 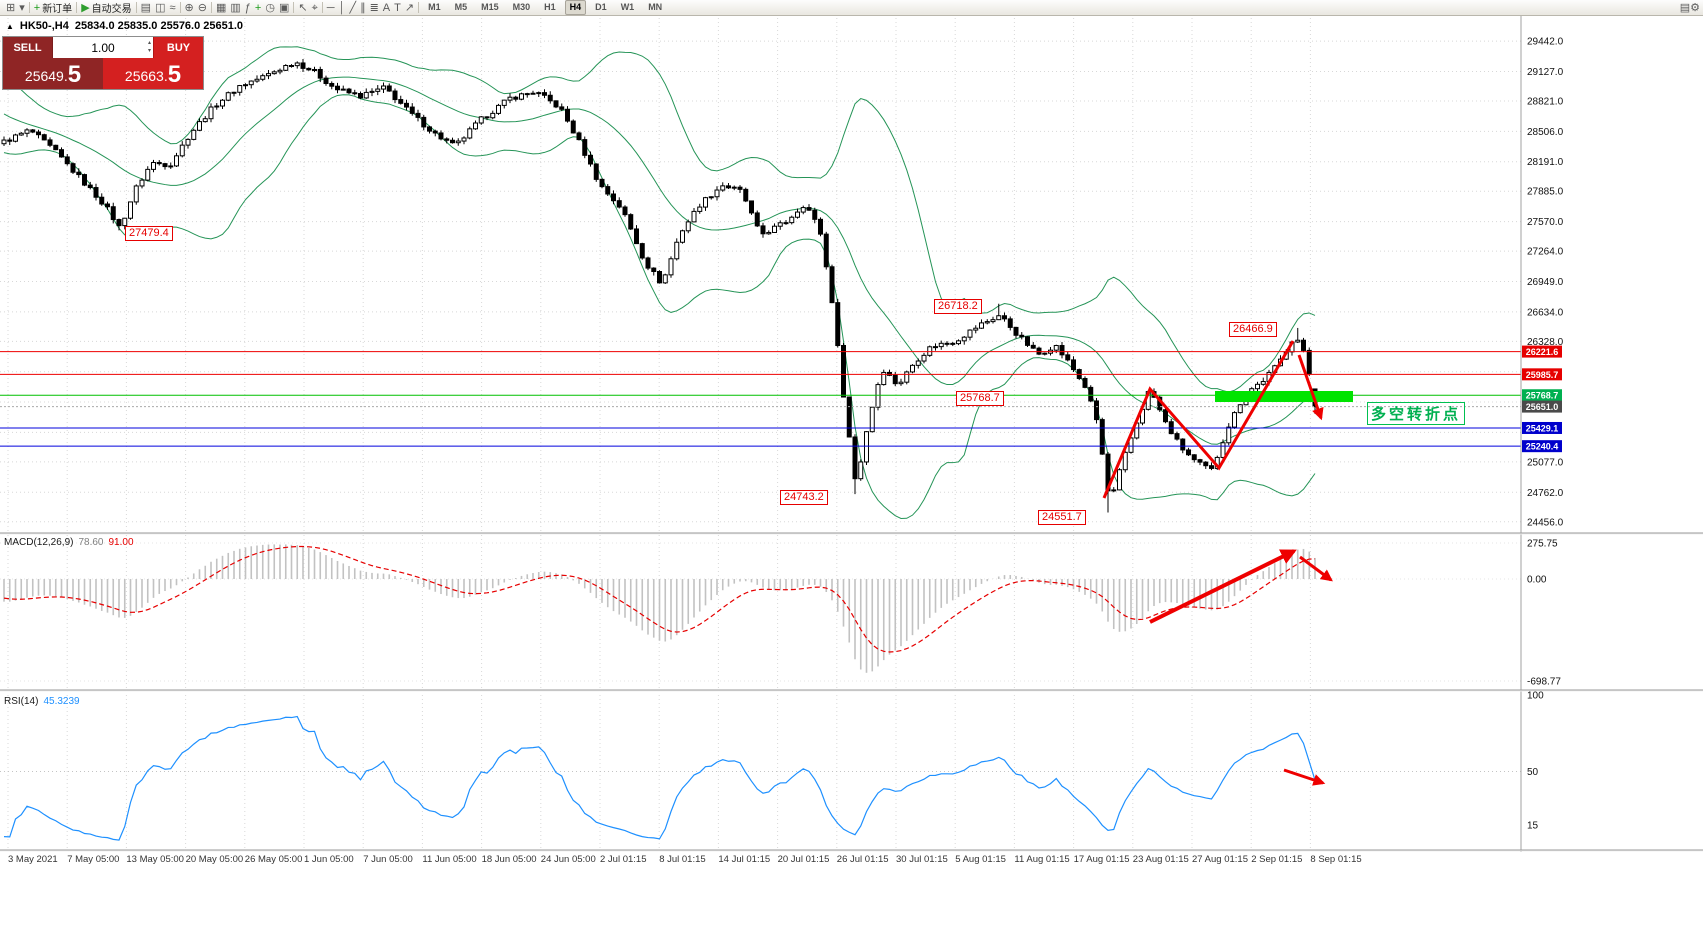 What do you see at coordinates (37, 7) in the screenshot?
I see `new-order-icon: +` at bounding box center [37, 7].